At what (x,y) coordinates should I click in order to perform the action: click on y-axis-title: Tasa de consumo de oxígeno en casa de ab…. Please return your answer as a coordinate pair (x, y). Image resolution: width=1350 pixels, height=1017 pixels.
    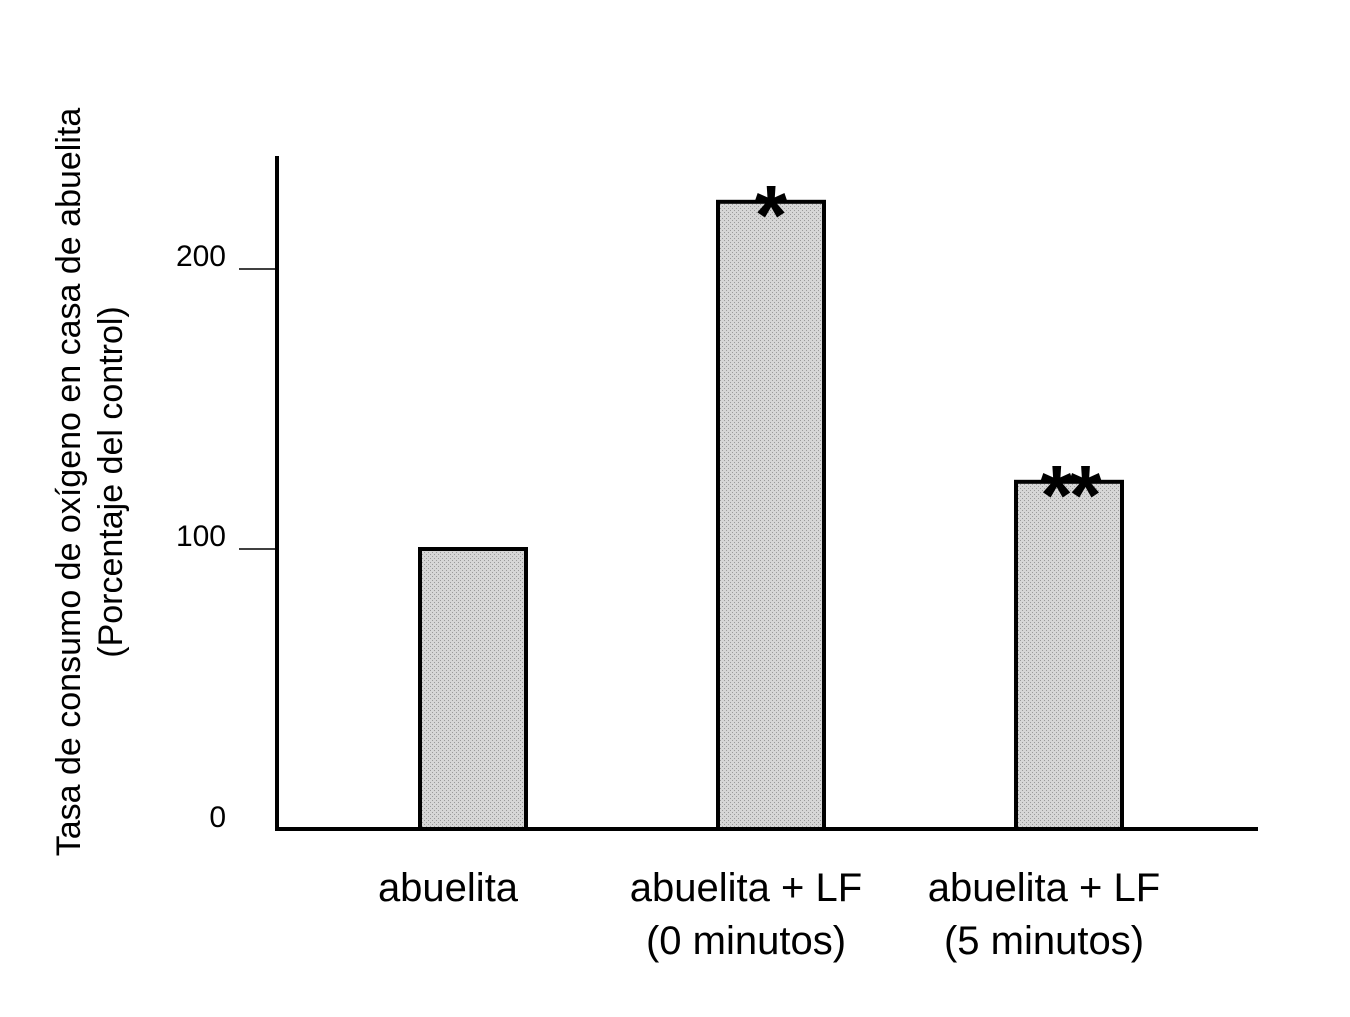
    Looking at the image, I should click on (90, 482).